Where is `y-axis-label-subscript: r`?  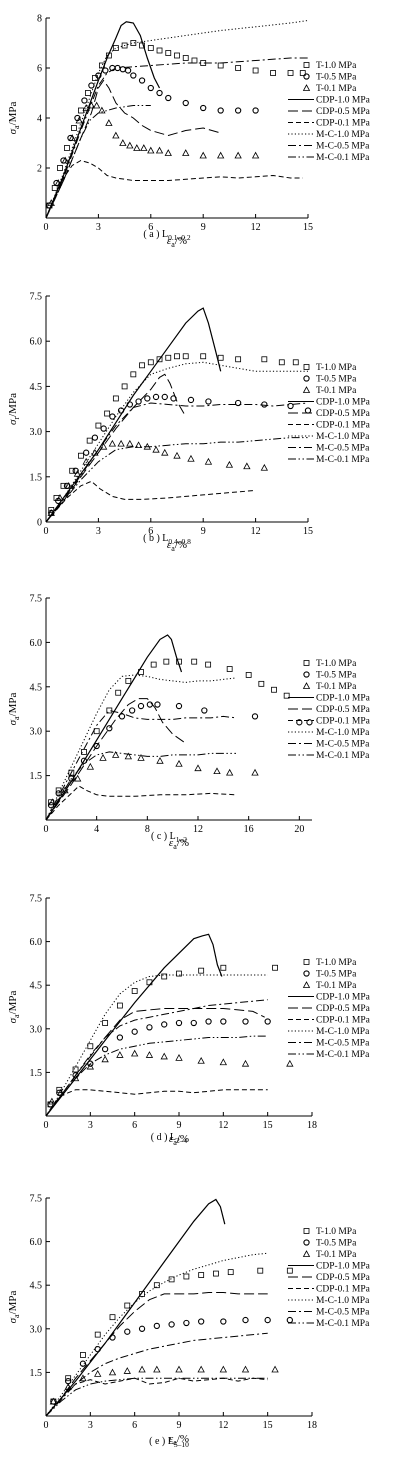 y-axis-label-subscript: r is located at coordinates (16, 418).